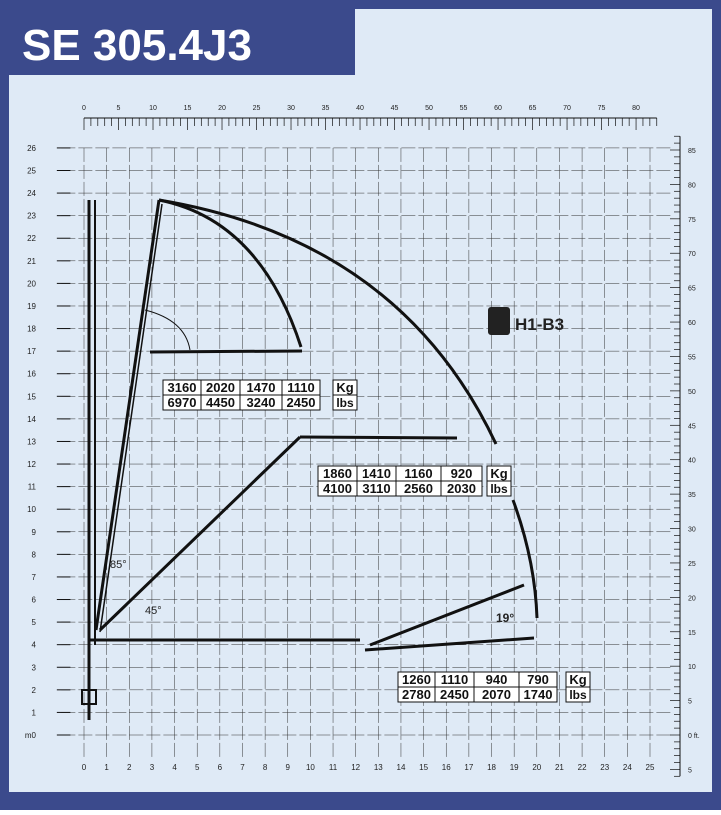 The height and width of the screenshot is (815, 721). What do you see at coordinates (153, 108) in the screenshot?
I see `ft-tick-label: 10` at bounding box center [153, 108].